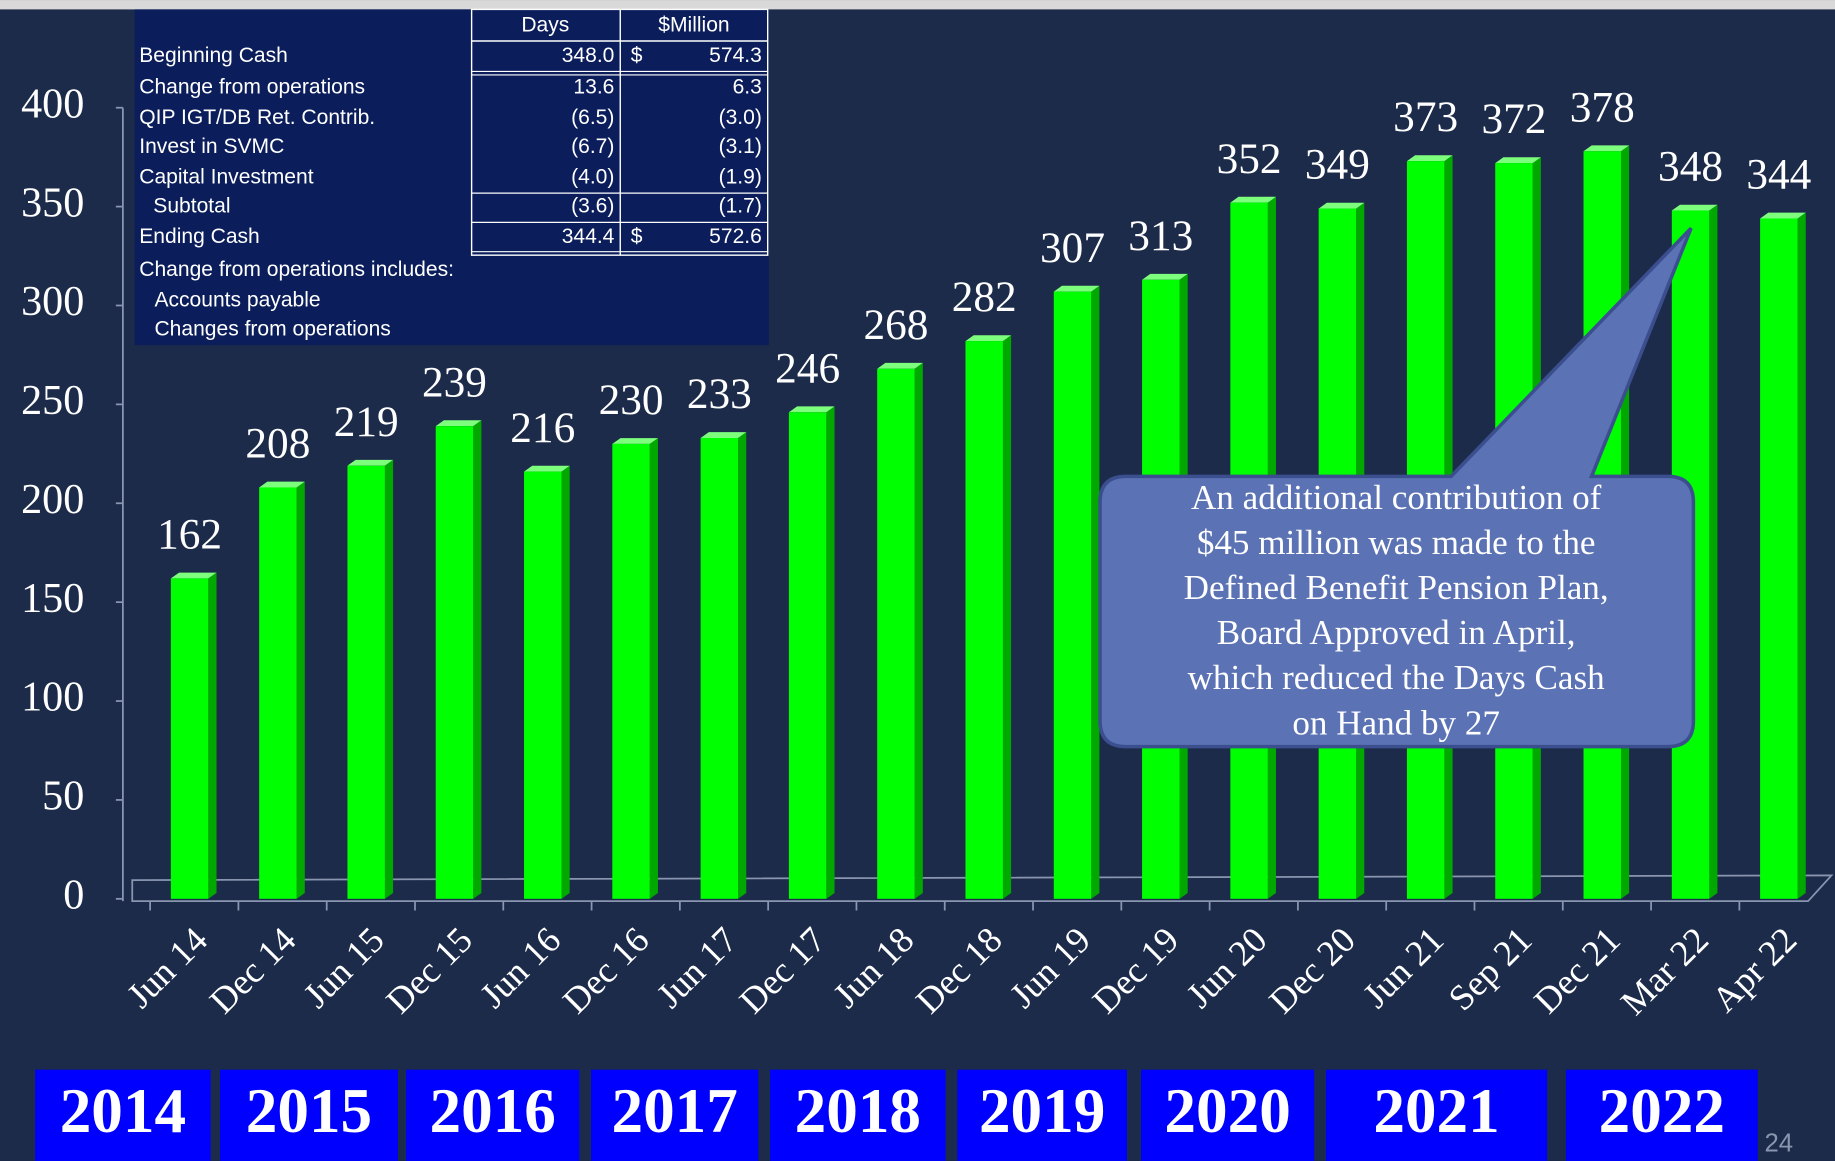 The height and width of the screenshot is (1161, 1835). Describe the element at coordinates (545, 24) in the screenshot. I see `table-header: Days` at that location.